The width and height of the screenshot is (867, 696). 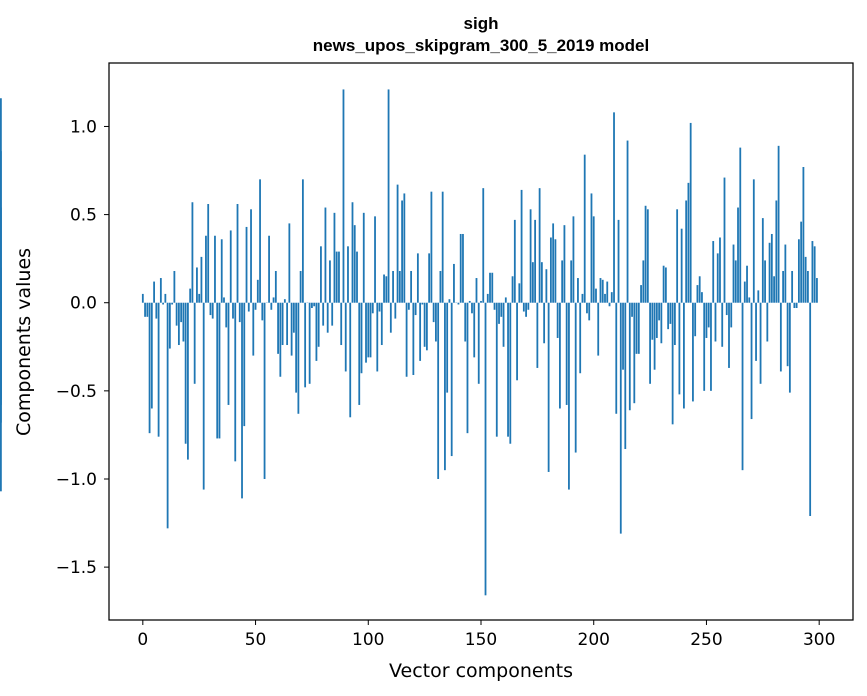 I want to click on y-tick-label: −1.5, so click(x=76, y=568).